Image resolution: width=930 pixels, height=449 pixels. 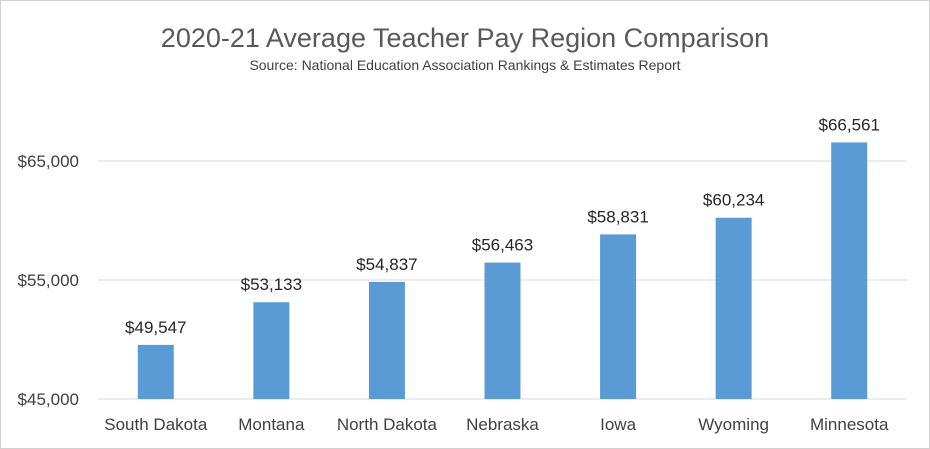 What do you see at coordinates (733, 424) in the screenshot?
I see `x-tick-label: Wyoming` at bounding box center [733, 424].